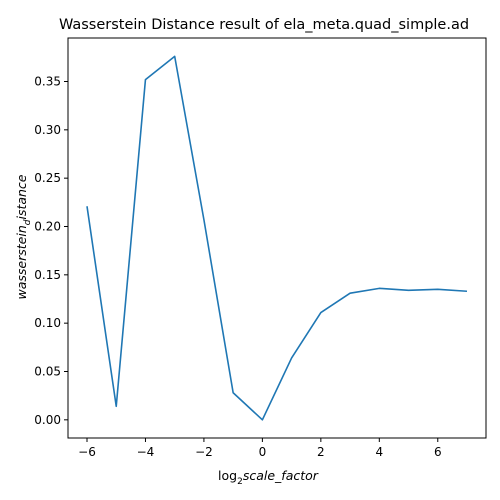 The width and height of the screenshot is (500, 500). I want to click on y-axis-label: wassersteindistance, so click(23, 236).